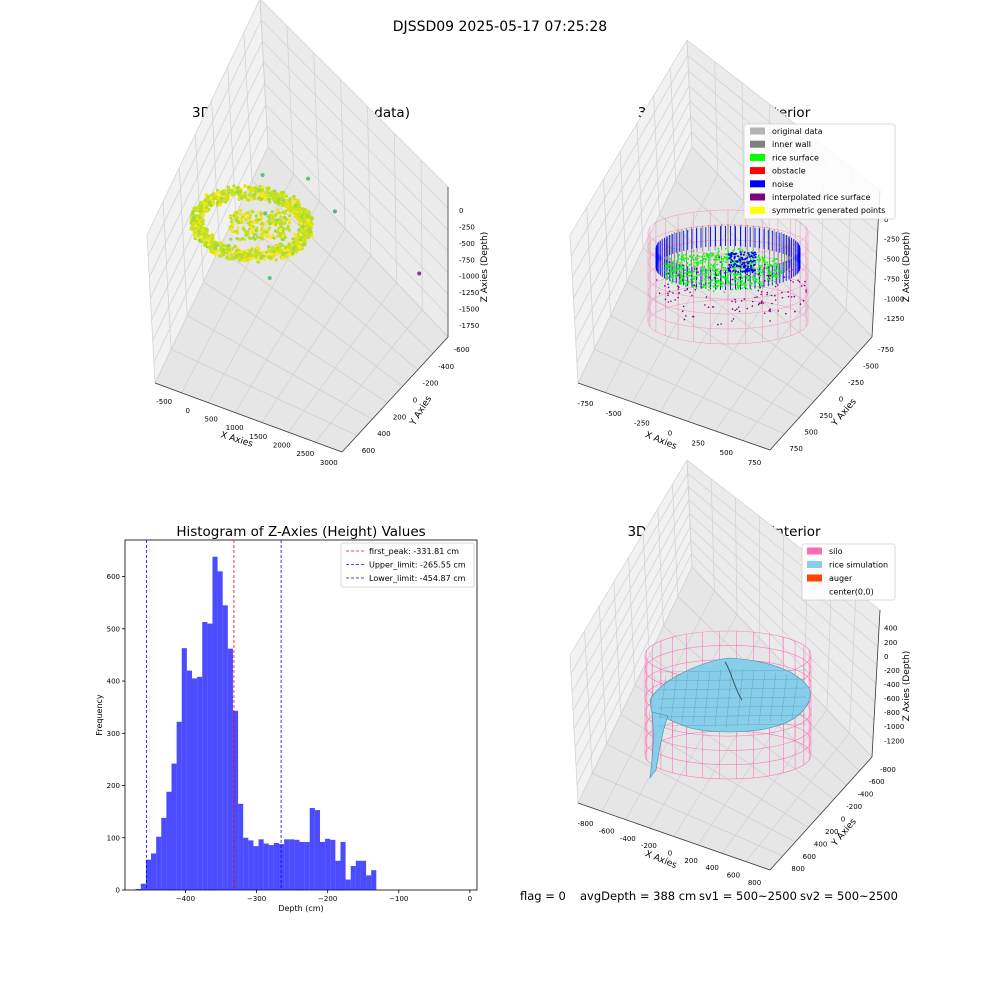 Image resolution: width=1000 pixels, height=1000 pixels. What do you see at coordinates (795, 157) in the screenshot?
I see `classify-legend-label: rice surface` at bounding box center [795, 157].